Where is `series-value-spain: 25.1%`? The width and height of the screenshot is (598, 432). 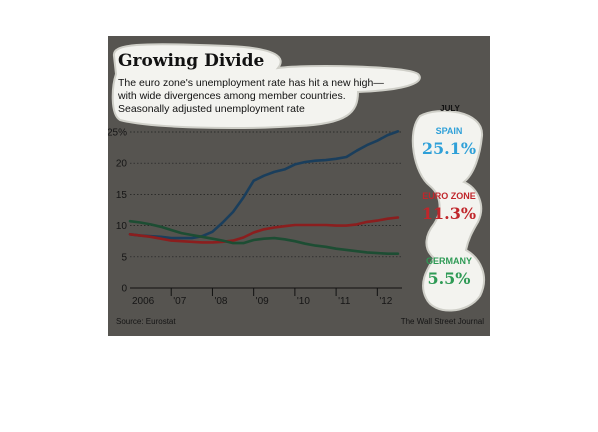 series-value-spain: 25.1% is located at coordinates (449, 148).